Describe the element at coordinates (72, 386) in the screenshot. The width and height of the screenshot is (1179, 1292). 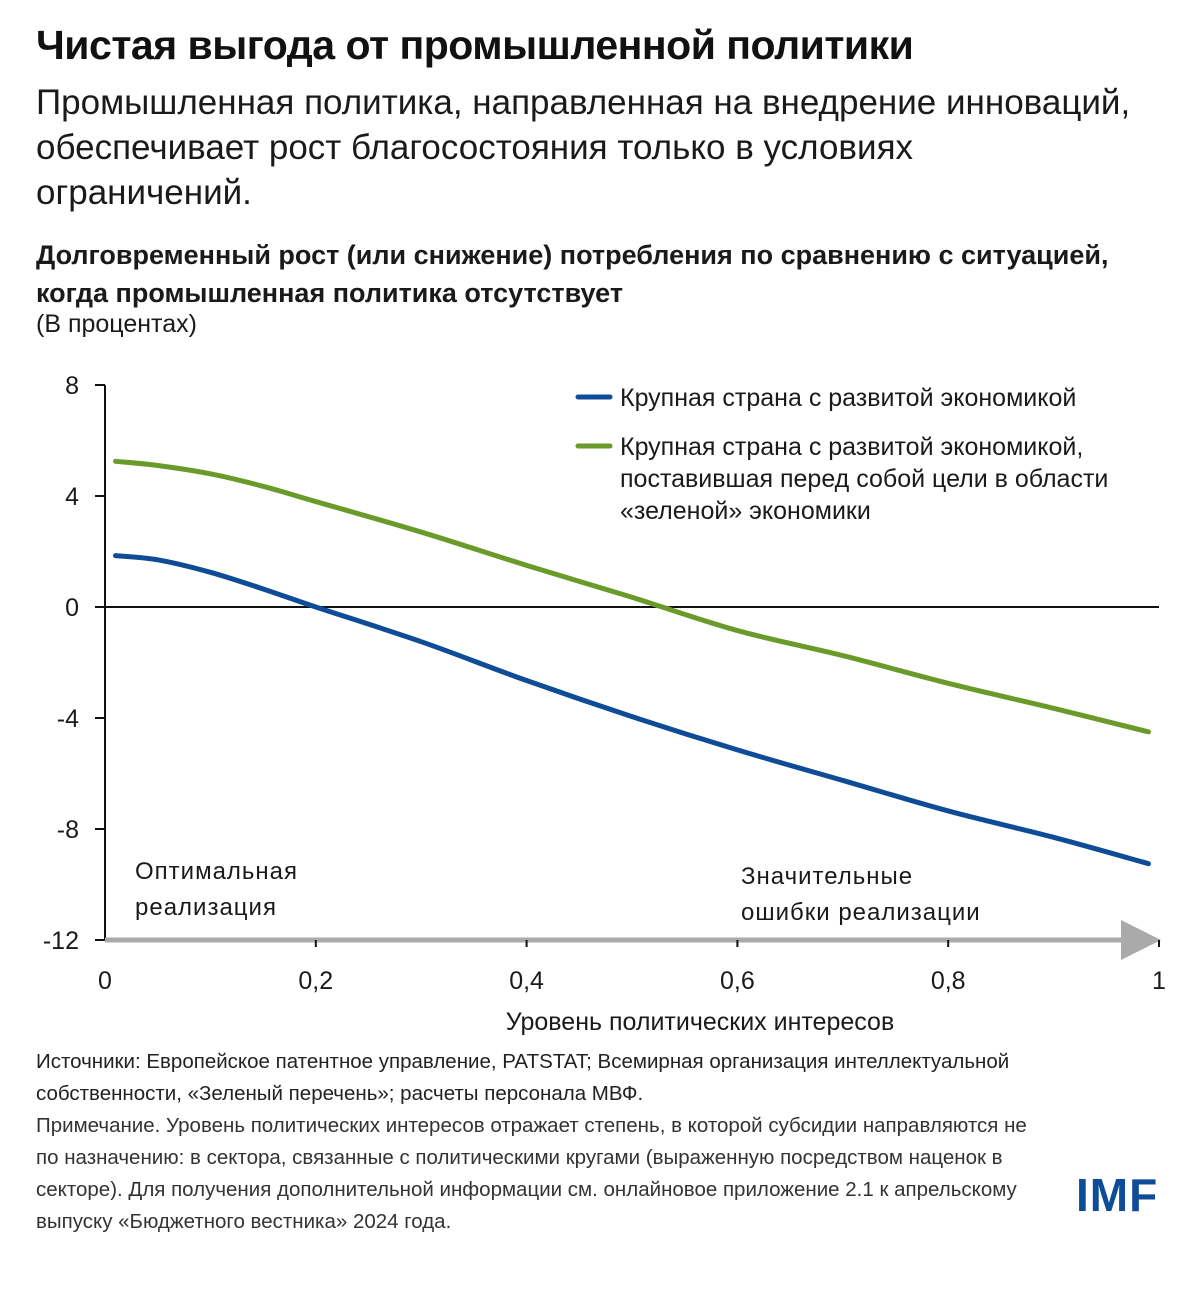
I see `y-tick-label: 8` at that location.